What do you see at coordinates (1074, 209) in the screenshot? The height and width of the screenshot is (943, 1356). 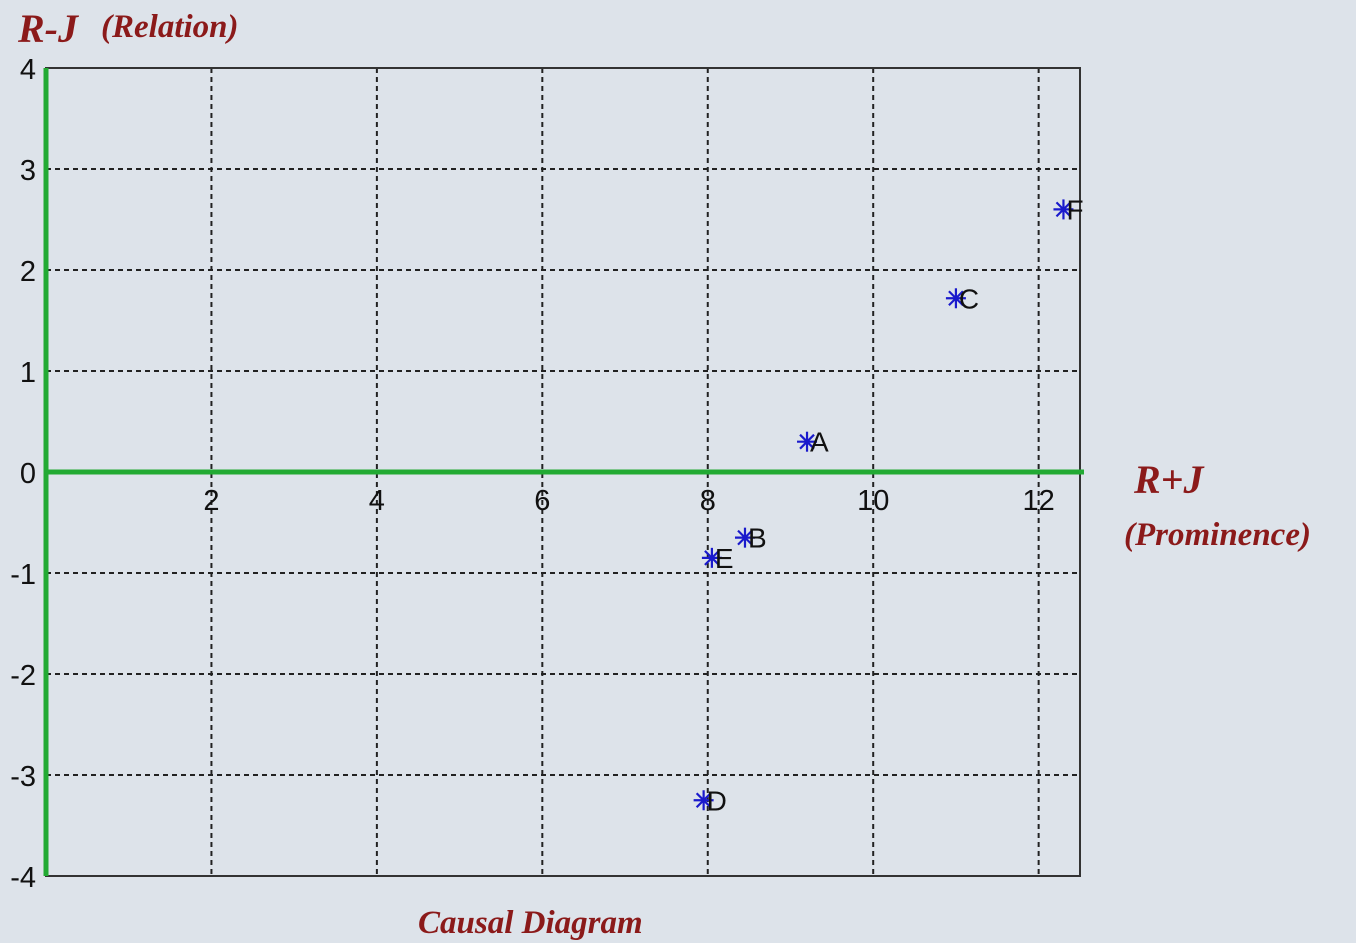 I see `point-label: F` at bounding box center [1074, 209].